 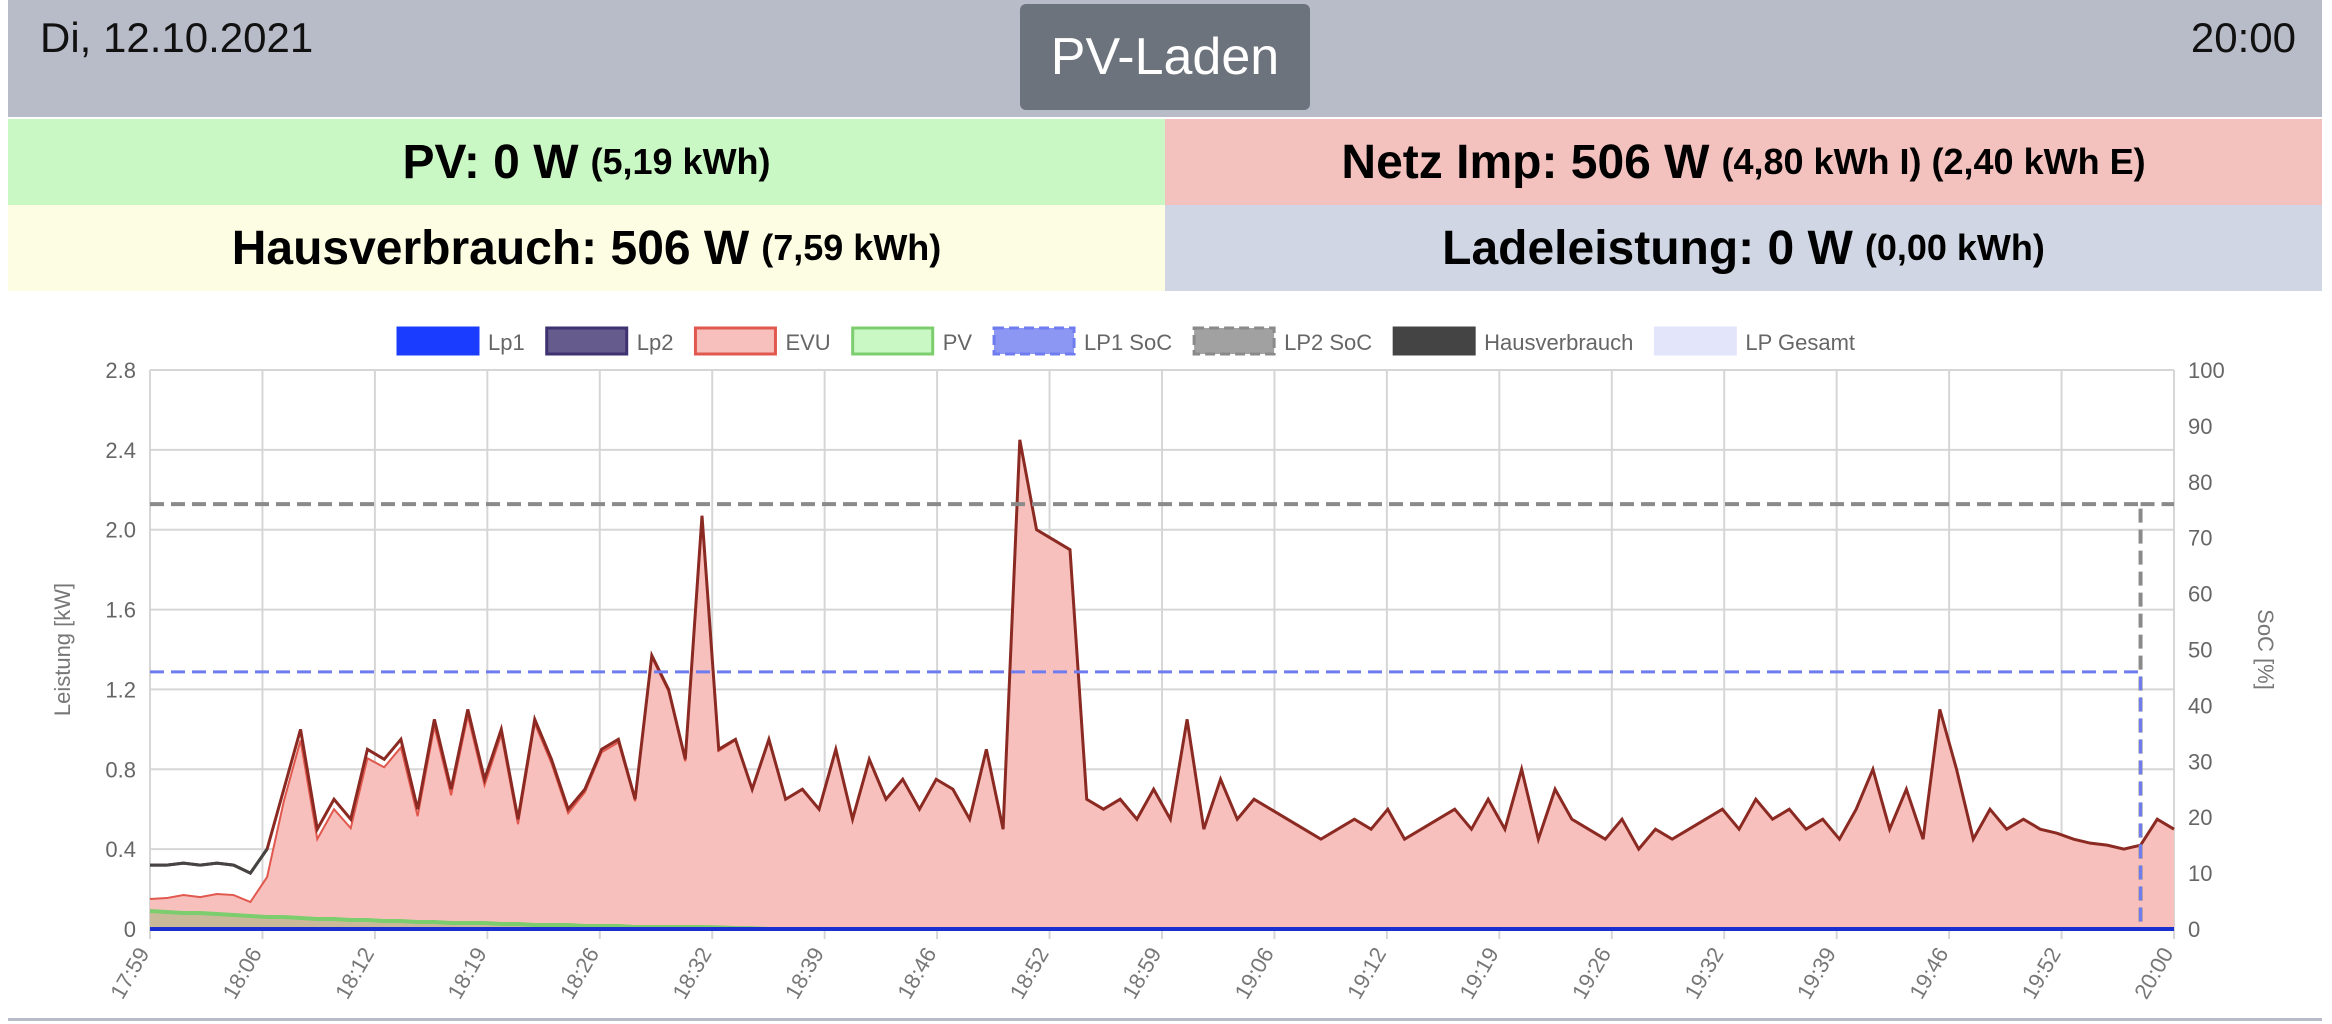 I want to click on y2-tick-label: 10, so click(x=2200, y=873).